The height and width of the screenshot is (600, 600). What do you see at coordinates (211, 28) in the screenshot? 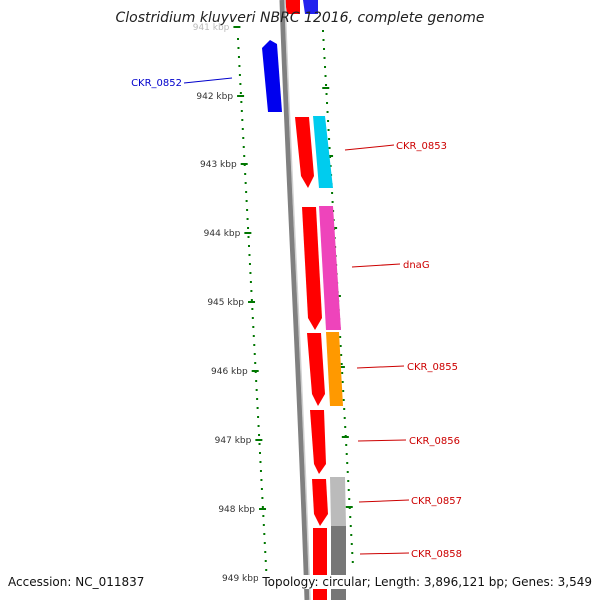
I see `kbp-label: 941 kbp` at bounding box center [211, 28].